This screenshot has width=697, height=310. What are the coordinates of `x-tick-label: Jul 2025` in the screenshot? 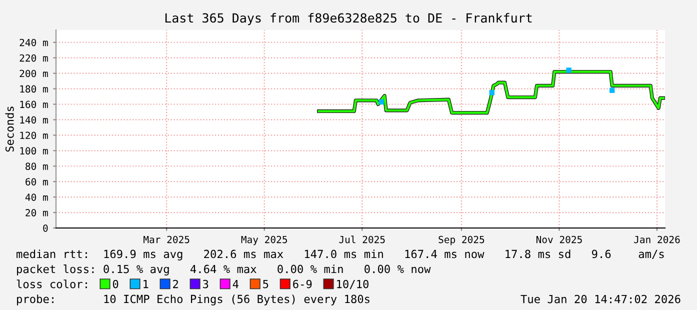 It's located at (362, 240).